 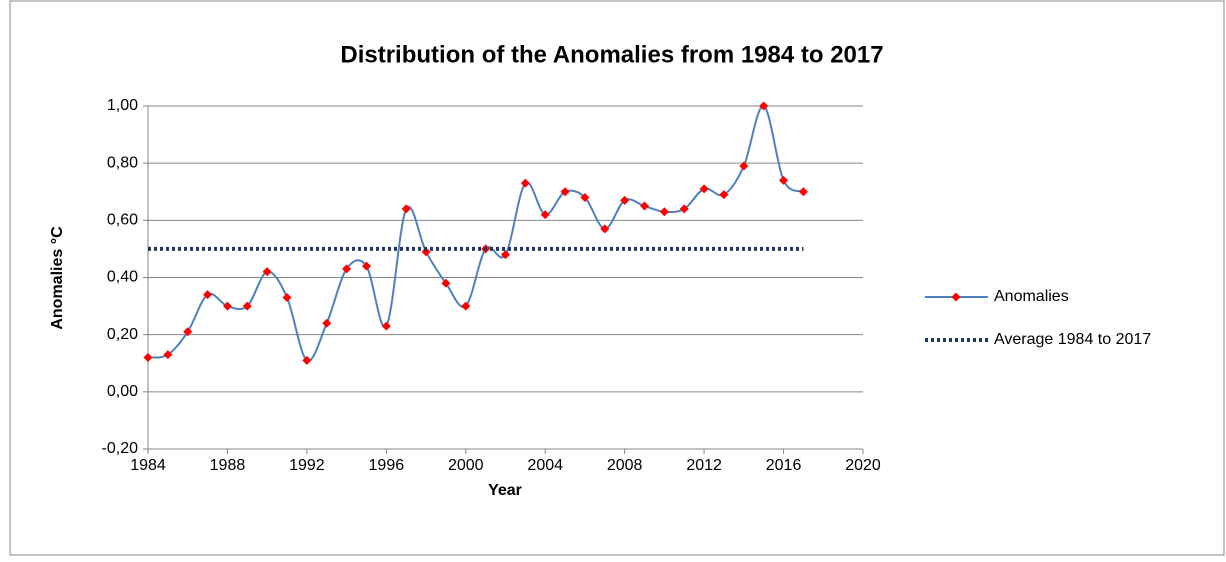 I want to click on y-tick-label: 0,00, so click(x=122, y=391).